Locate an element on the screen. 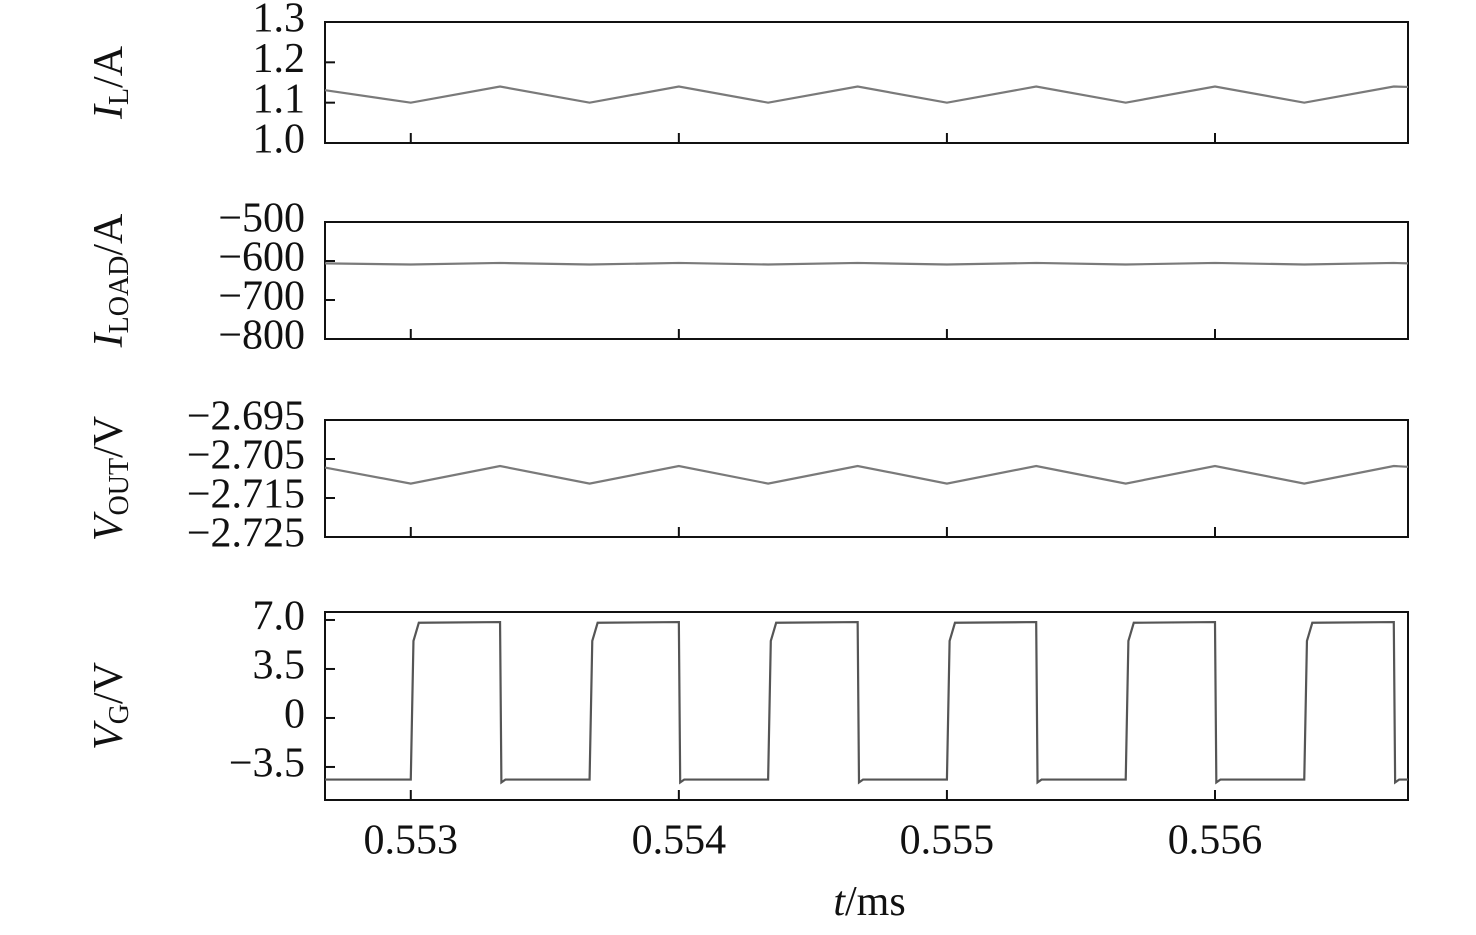 The image size is (1476, 935). y-tick-label: 1.1 is located at coordinates (279, 99).